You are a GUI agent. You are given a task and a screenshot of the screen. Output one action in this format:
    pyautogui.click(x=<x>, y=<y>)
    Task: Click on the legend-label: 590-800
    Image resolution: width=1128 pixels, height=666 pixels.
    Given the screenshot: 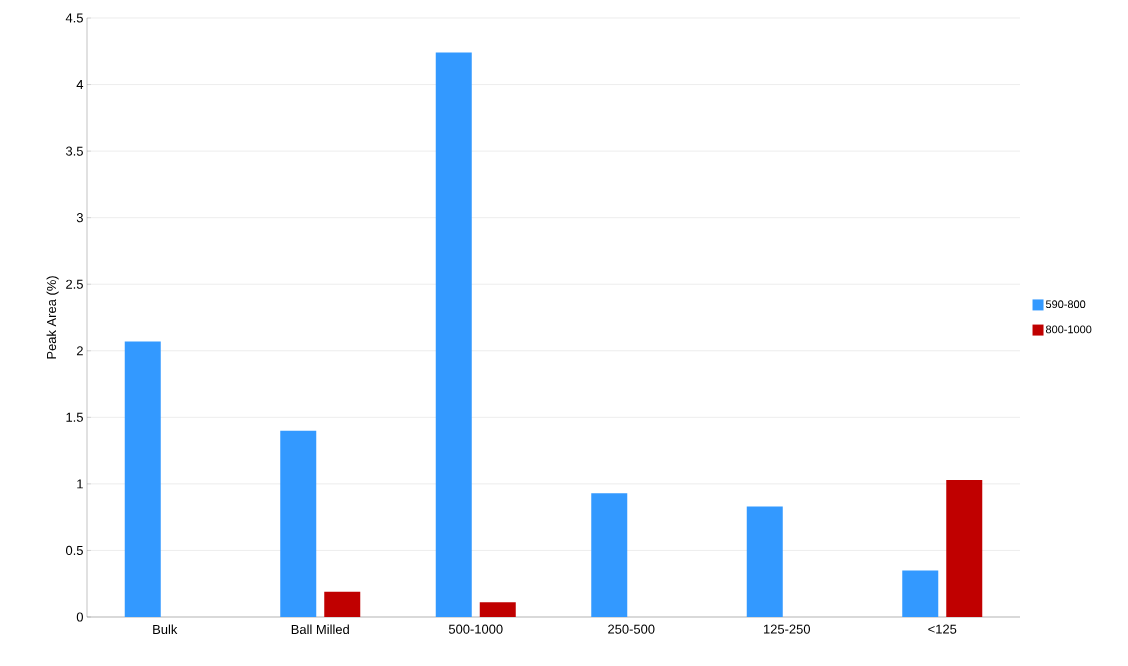 What is the action you would take?
    pyautogui.click(x=1065, y=304)
    